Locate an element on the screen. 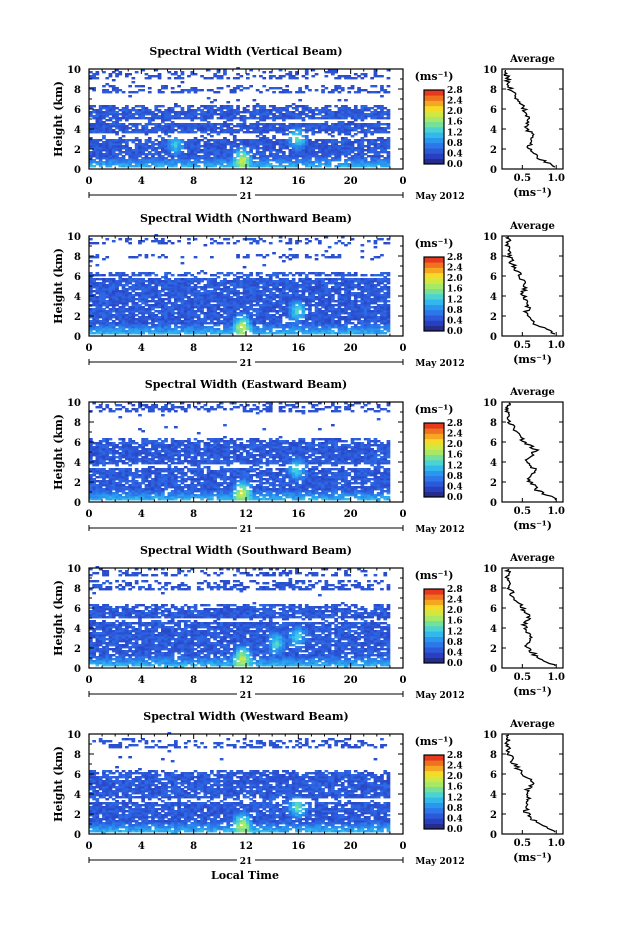 The height and width of the screenshot is (929, 620). avg-y-tick-label: 2 is located at coordinates (493, 483).